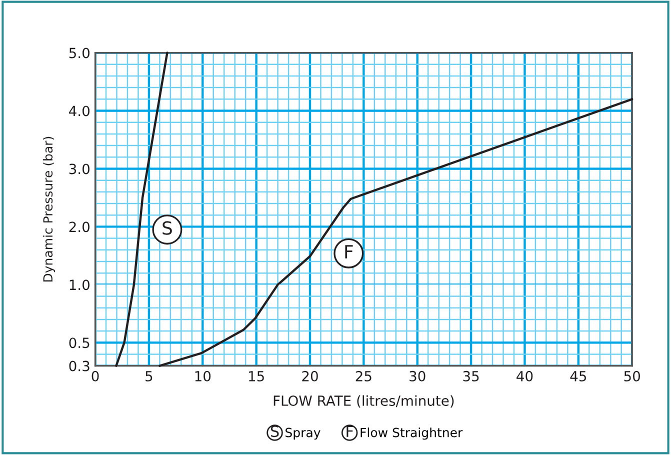 The width and height of the screenshot is (671, 455). Describe the element at coordinates (79, 169) in the screenshot. I see `y-tick-label: 3.0` at that location.